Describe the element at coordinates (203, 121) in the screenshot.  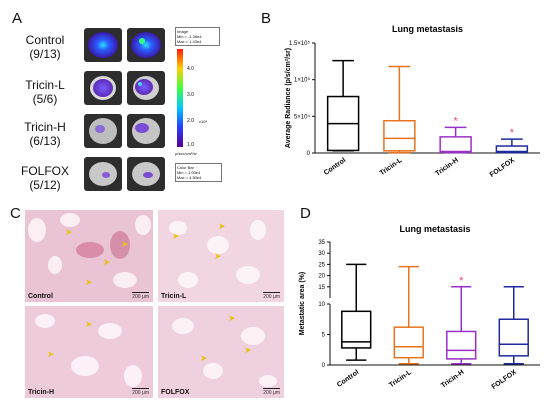
I see `colorbar-unit-exp: x10⁴` at that location.